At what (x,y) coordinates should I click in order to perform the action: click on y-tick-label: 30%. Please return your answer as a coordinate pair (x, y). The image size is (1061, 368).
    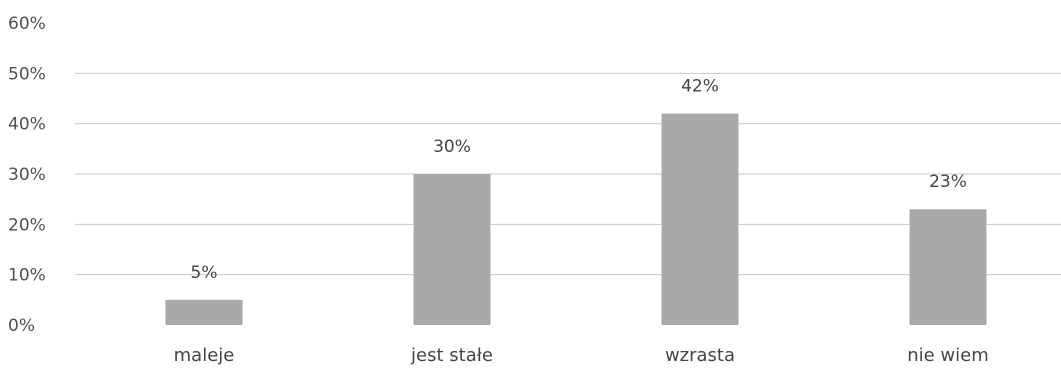
    Looking at the image, I should click on (27, 175).